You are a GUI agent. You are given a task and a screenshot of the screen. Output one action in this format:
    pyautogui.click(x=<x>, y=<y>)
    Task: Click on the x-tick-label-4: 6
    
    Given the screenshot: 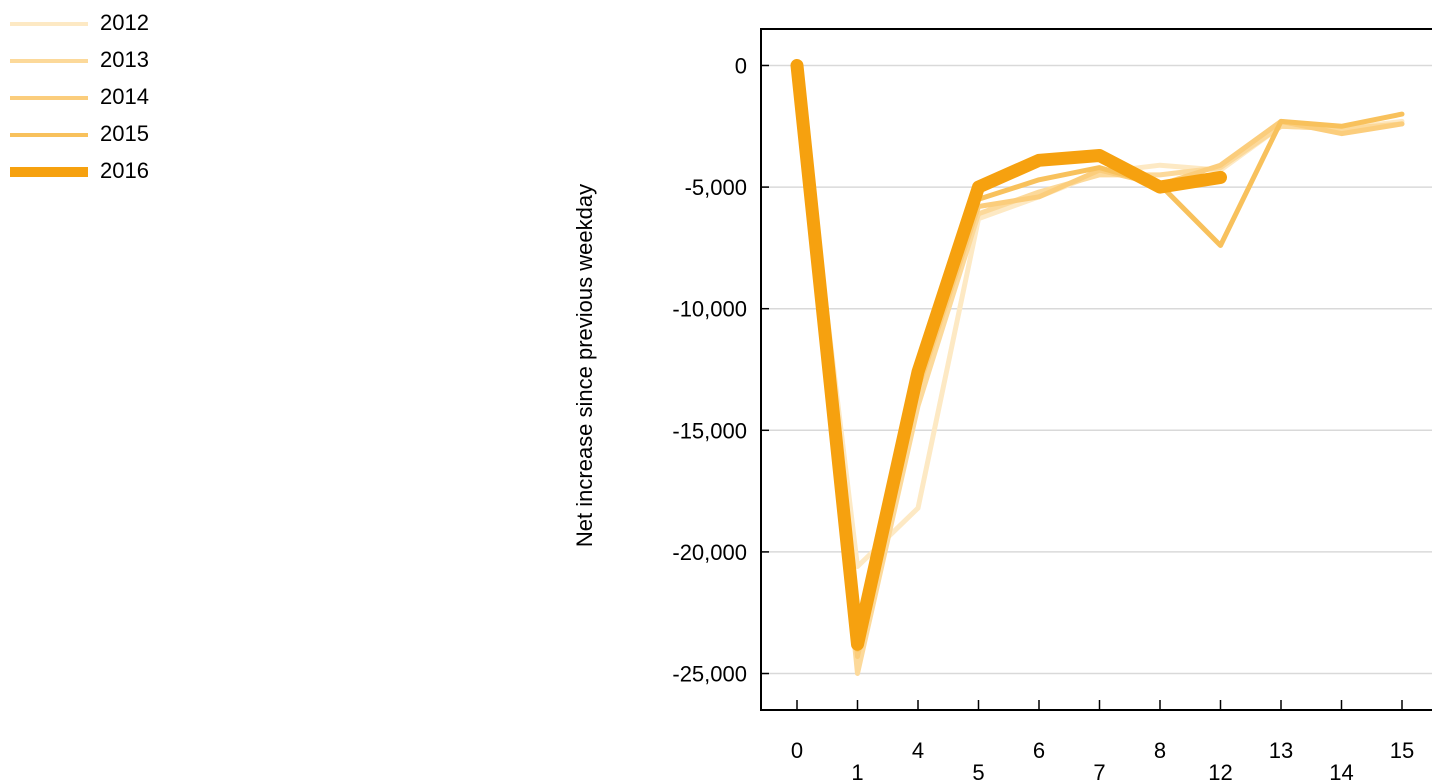 What is the action you would take?
    pyautogui.click(x=1039, y=750)
    